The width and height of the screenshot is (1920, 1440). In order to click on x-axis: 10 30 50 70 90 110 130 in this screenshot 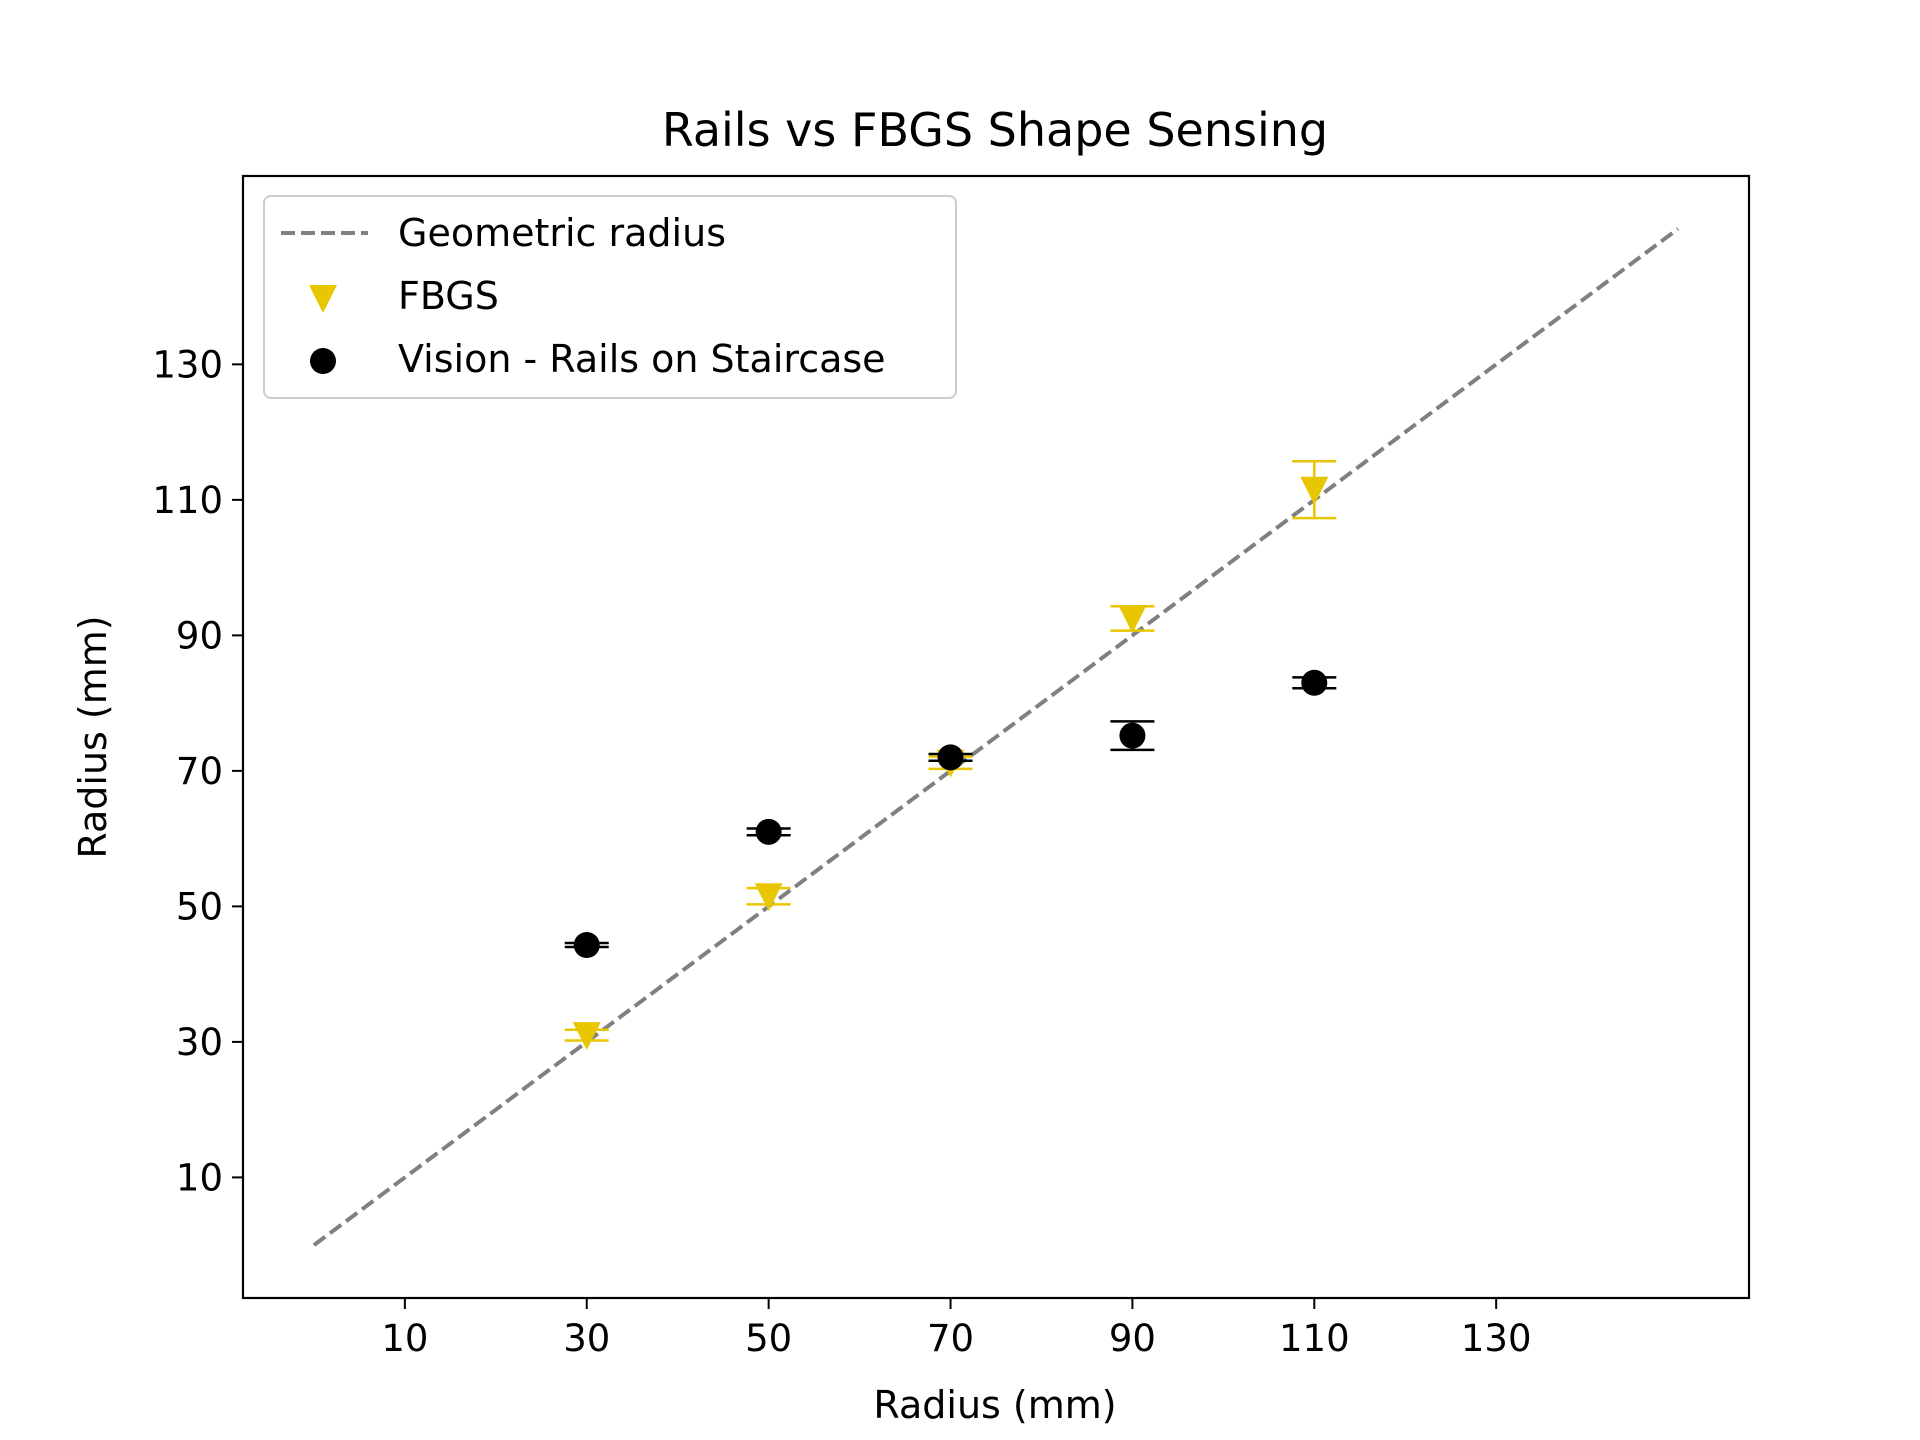, I will do `click(956, 1329)`.